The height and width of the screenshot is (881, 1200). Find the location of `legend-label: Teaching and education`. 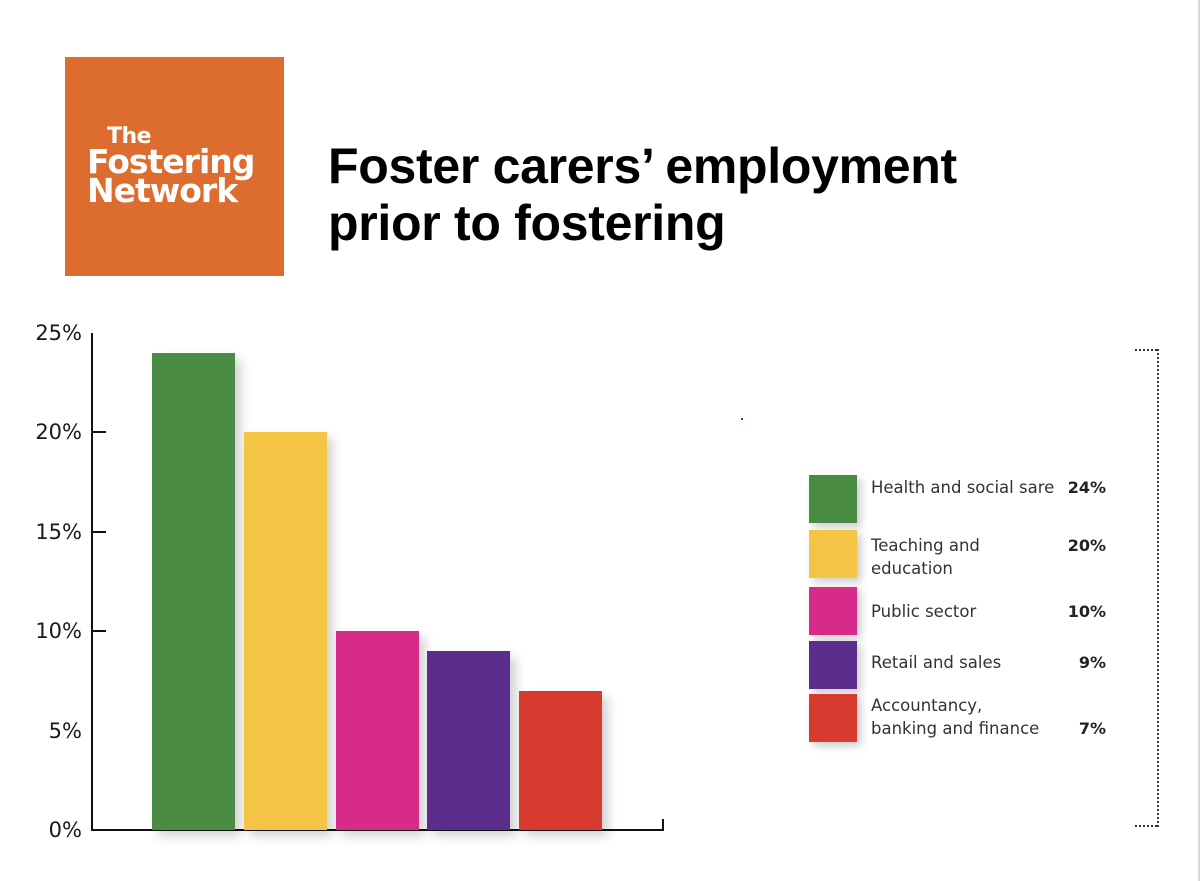

legend-label: Teaching and education is located at coordinates (925, 557).